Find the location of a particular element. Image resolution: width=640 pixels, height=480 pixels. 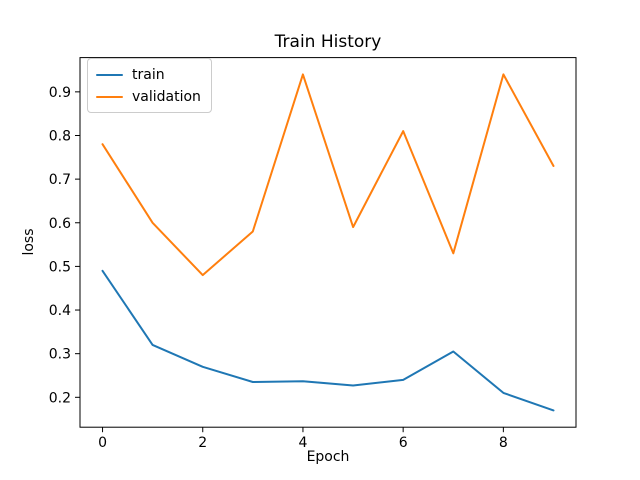

y-tick-label: 0.5 is located at coordinates (60, 267).